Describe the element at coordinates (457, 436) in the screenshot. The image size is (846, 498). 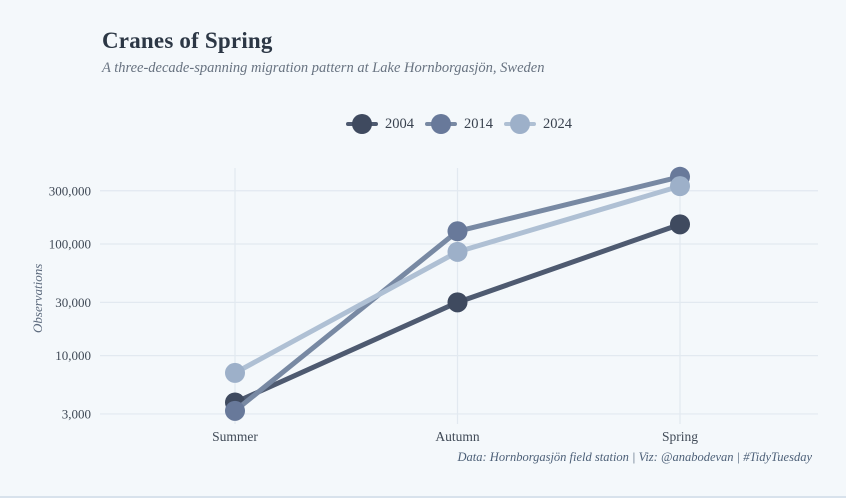
I see `x-tick-label: Autumn` at that location.